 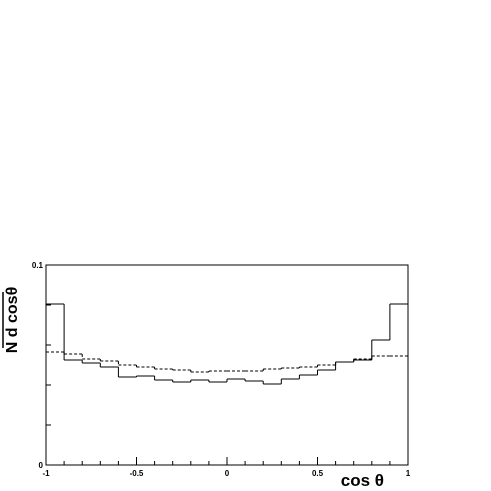 What do you see at coordinates (362, 480) in the screenshot?
I see `x-axis-label: cos θ` at bounding box center [362, 480].